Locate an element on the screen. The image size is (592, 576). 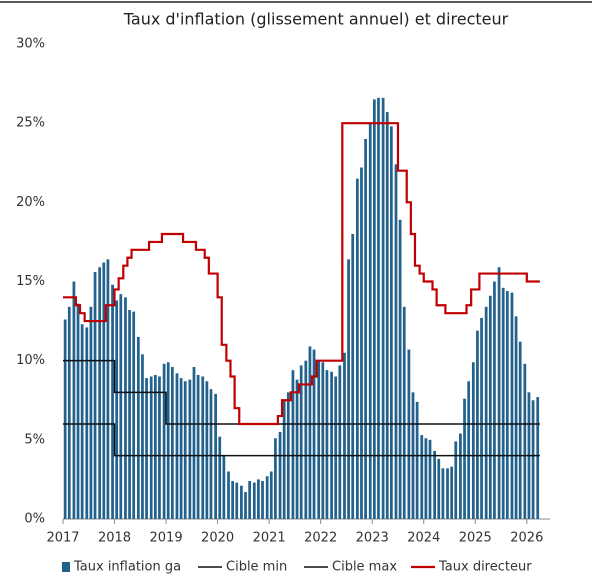
legend-label: Cible max is located at coordinates (364, 567).